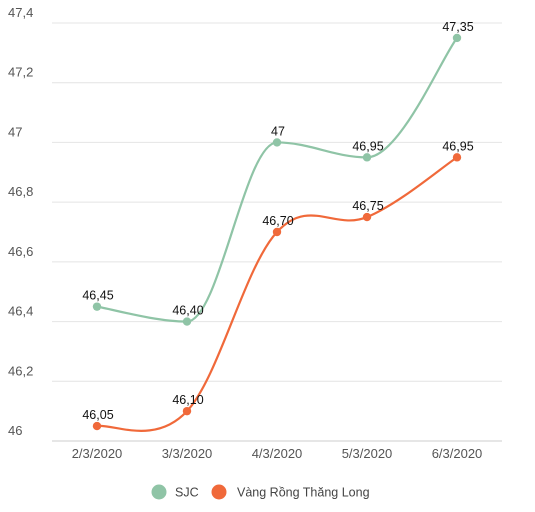 This screenshot has width=535, height=512. I want to click on y-tick-label: 47,2, so click(20, 72).